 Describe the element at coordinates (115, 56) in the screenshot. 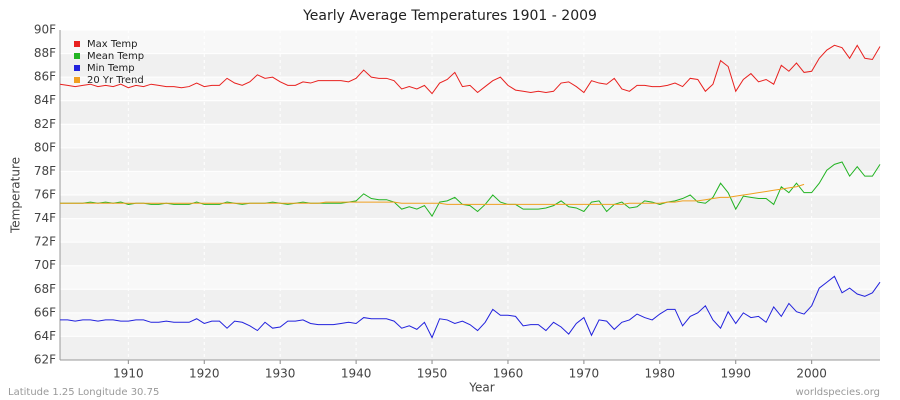

I see `legend-label: Mean Temp` at that location.